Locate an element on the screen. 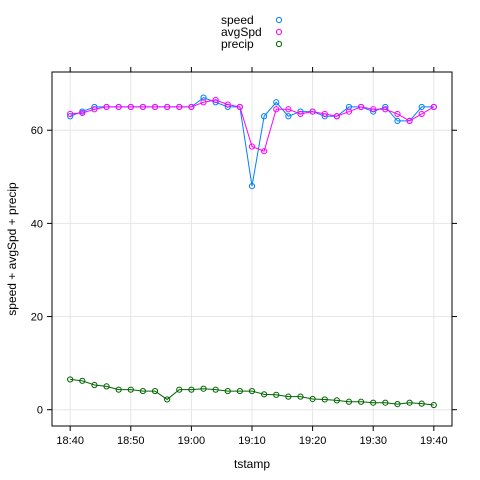 This screenshot has width=480, height=480. y-tick-label: 0 is located at coordinates (40, 411).